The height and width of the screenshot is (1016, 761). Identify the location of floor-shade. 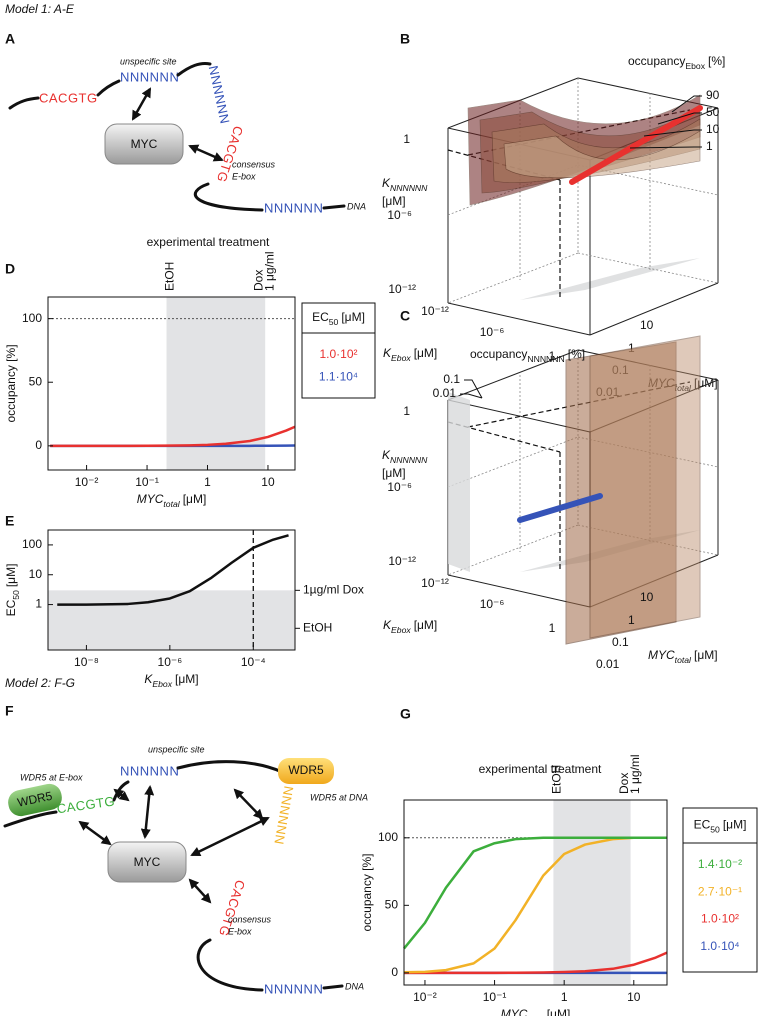
(610, 279).